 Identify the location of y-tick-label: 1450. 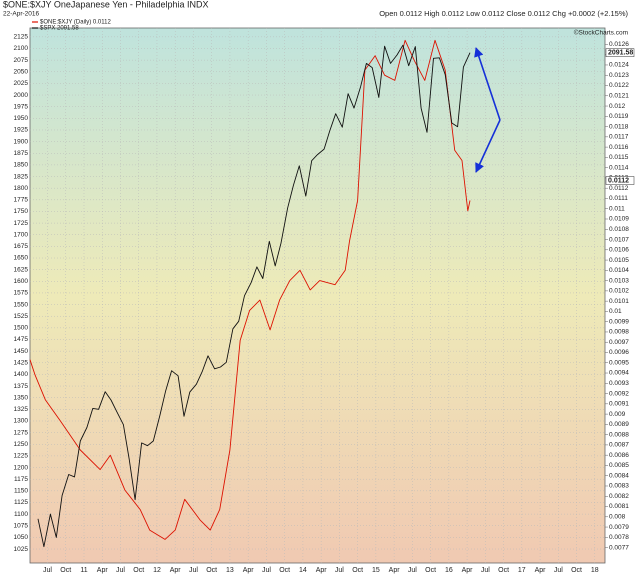
(21, 351).